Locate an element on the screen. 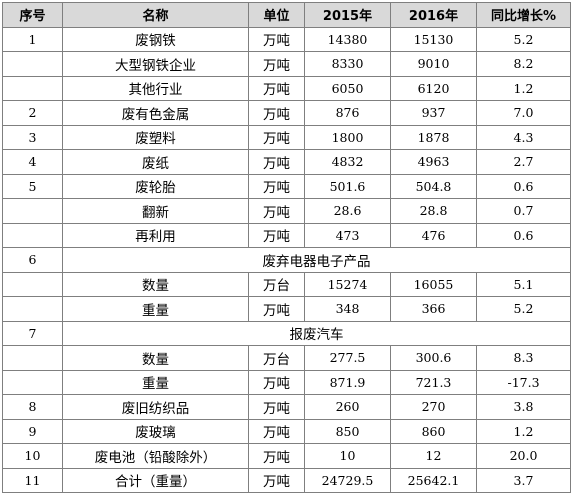 This screenshot has width=573, height=497. table-row: 数量 万台 277.5 300.6 8.3 is located at coordinates (286, 358).